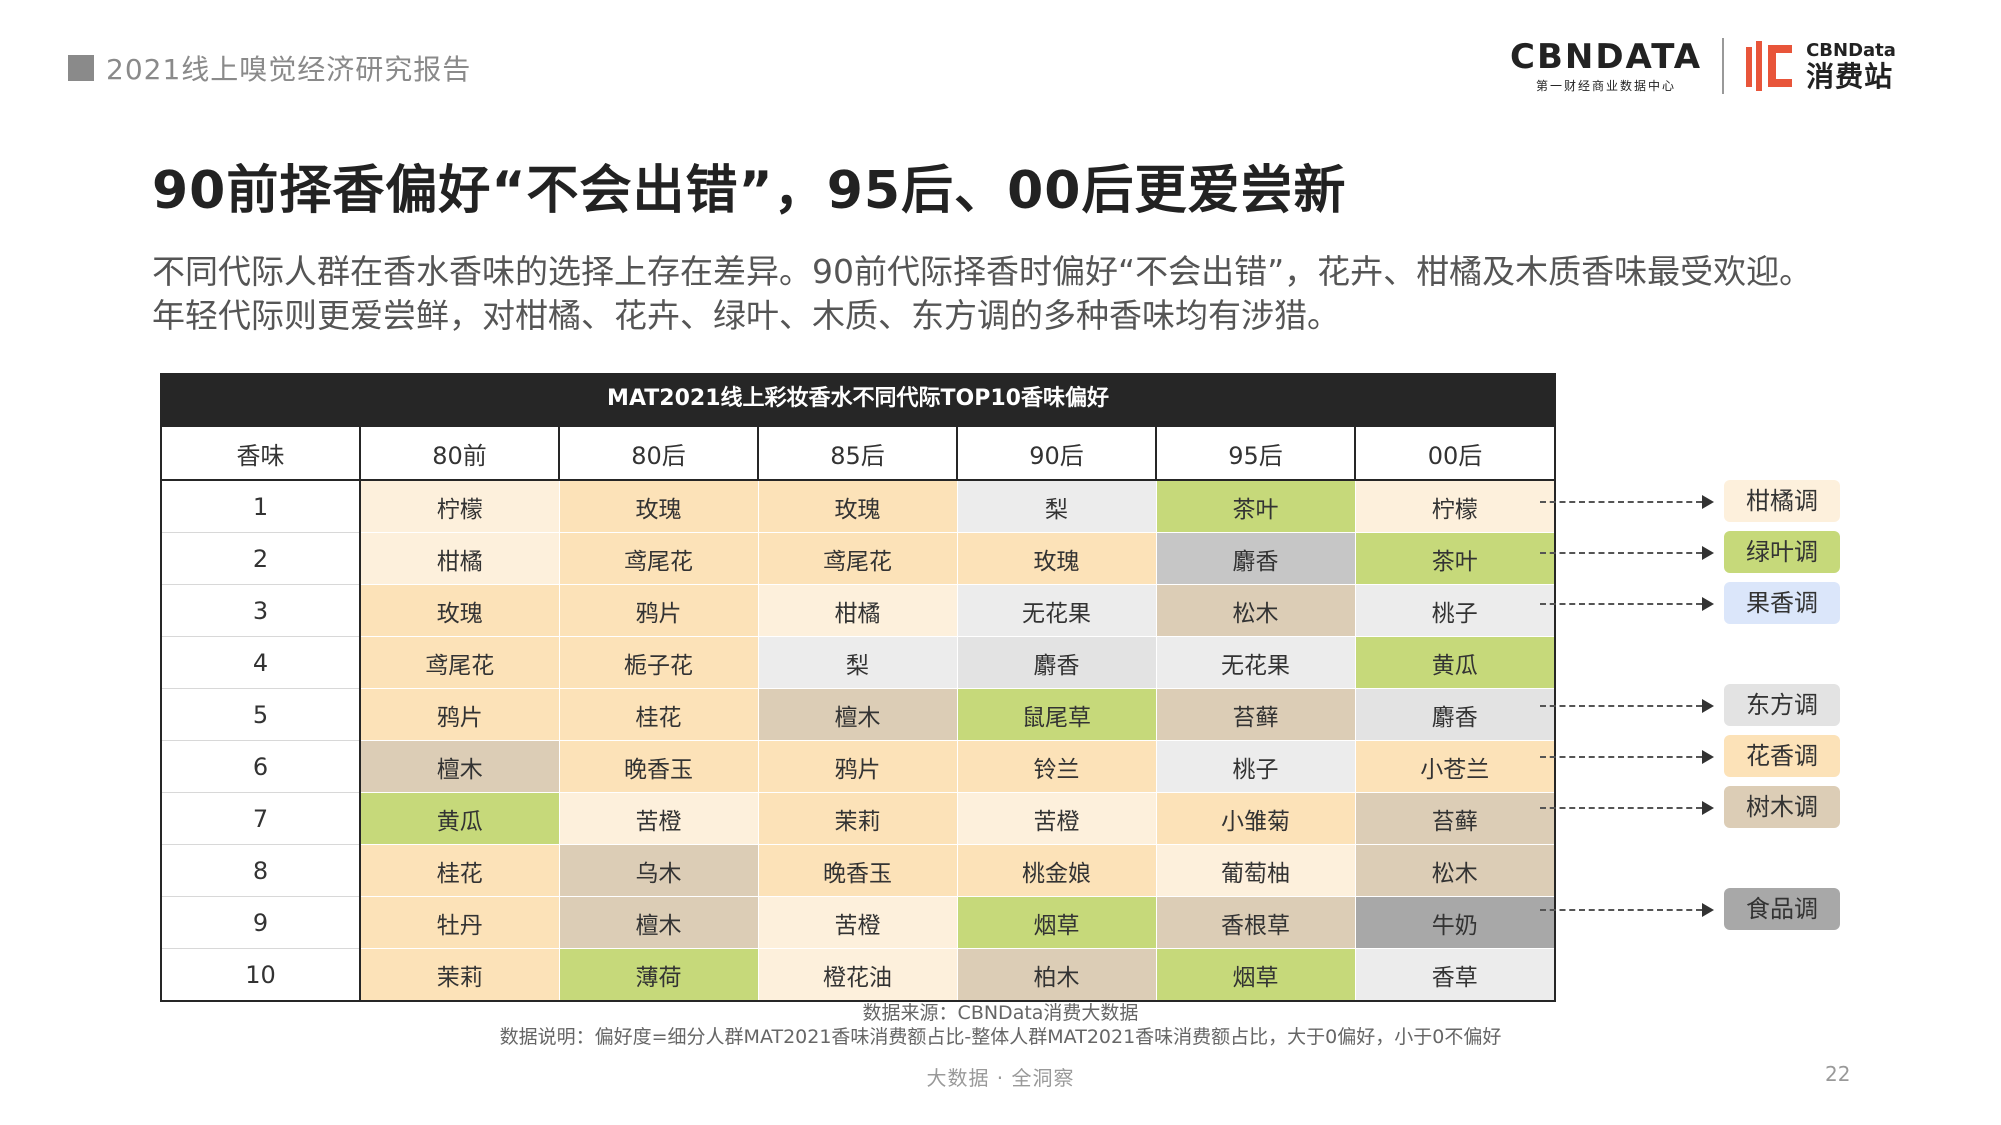 The height and width of the screenshot is (1125, 2001). I want to click on table-row: 9 牡丹 檀木 苦橙 烟草 香根草 牛奶, so click(858, 922).